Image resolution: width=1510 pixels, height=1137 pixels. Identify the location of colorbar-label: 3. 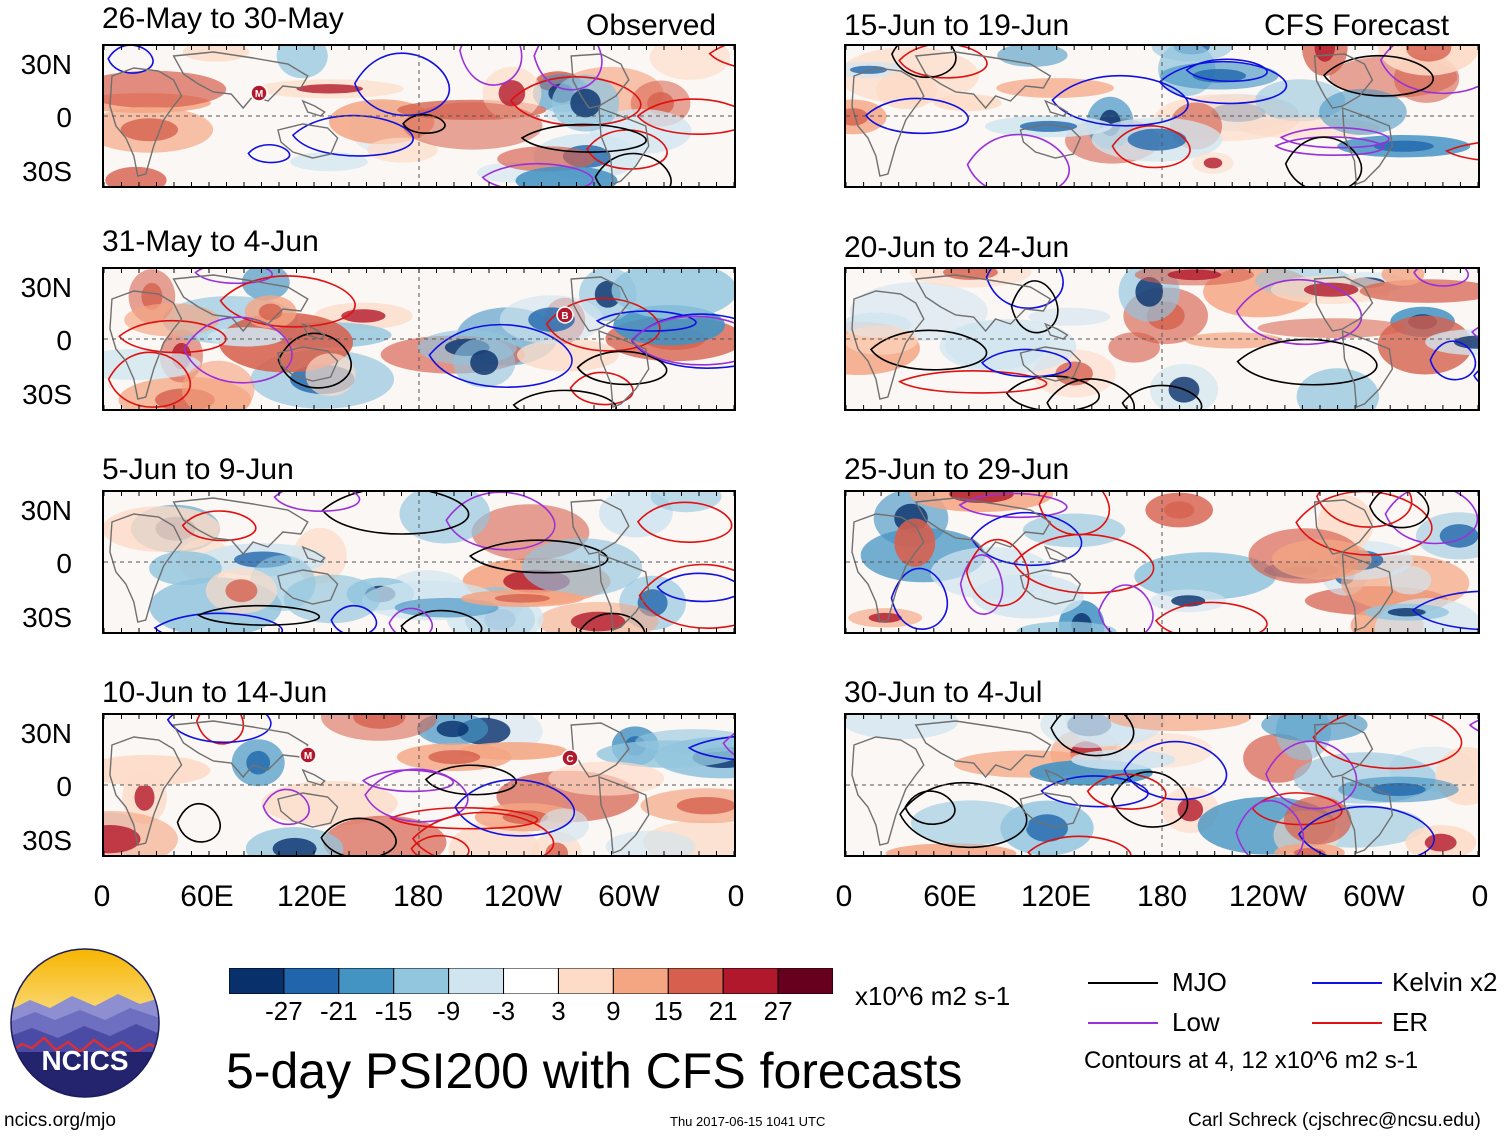
(558, 1011).